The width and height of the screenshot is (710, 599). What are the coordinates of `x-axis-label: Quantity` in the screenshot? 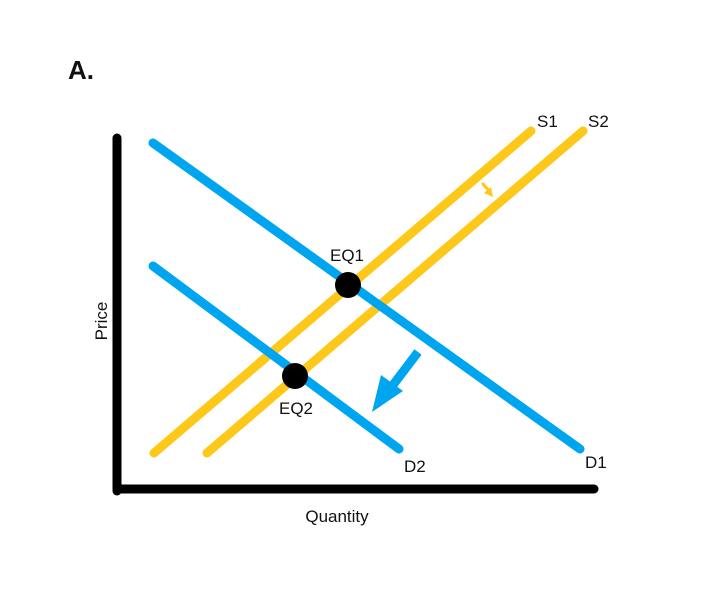 It's located at (337, 516).